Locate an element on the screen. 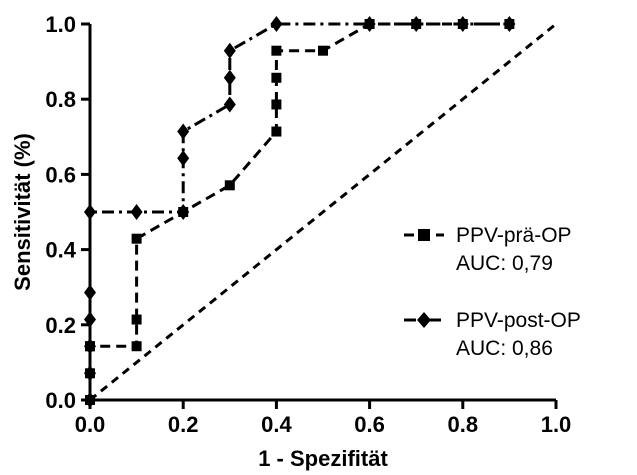  legend-label-ppv-pre-op: PPV-prä-OP is located at coordinates (514, 235).